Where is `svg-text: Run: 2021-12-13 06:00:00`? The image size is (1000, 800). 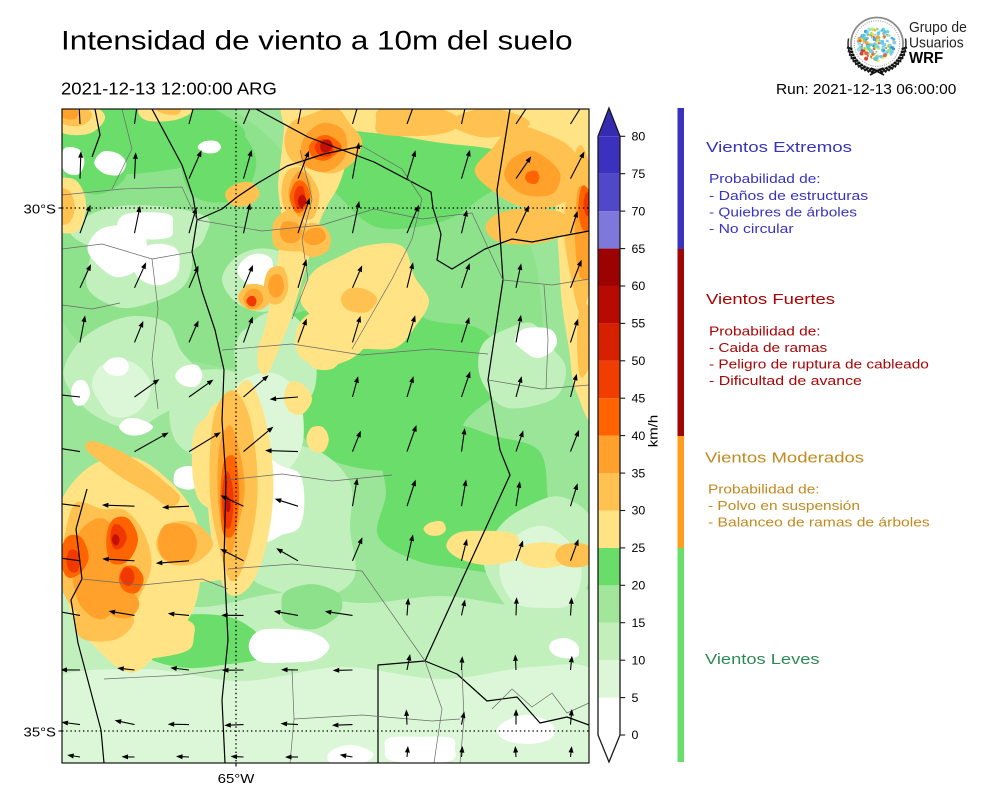 svg-text: Run: 2021-12-13 06:00:00 is located at coordinates (866, 89).